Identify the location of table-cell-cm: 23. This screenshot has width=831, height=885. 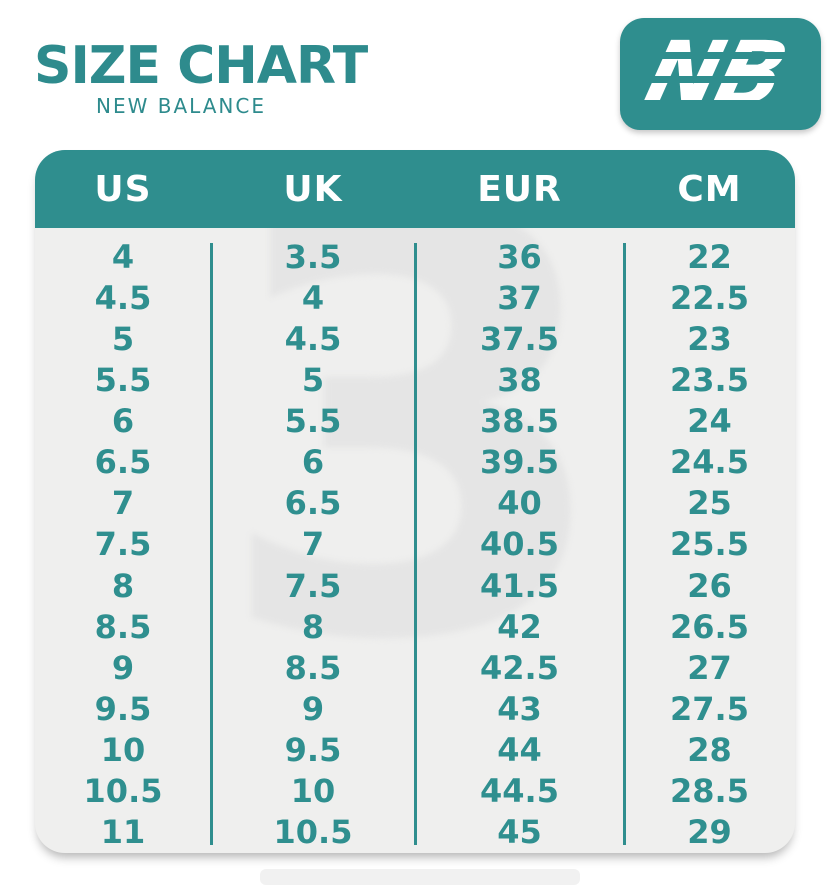
(709, 338).